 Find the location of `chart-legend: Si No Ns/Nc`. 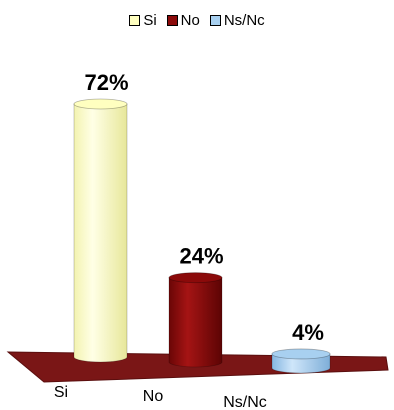

chart-legend: Si No Ns/Nc is located at coordinates (197, 20).